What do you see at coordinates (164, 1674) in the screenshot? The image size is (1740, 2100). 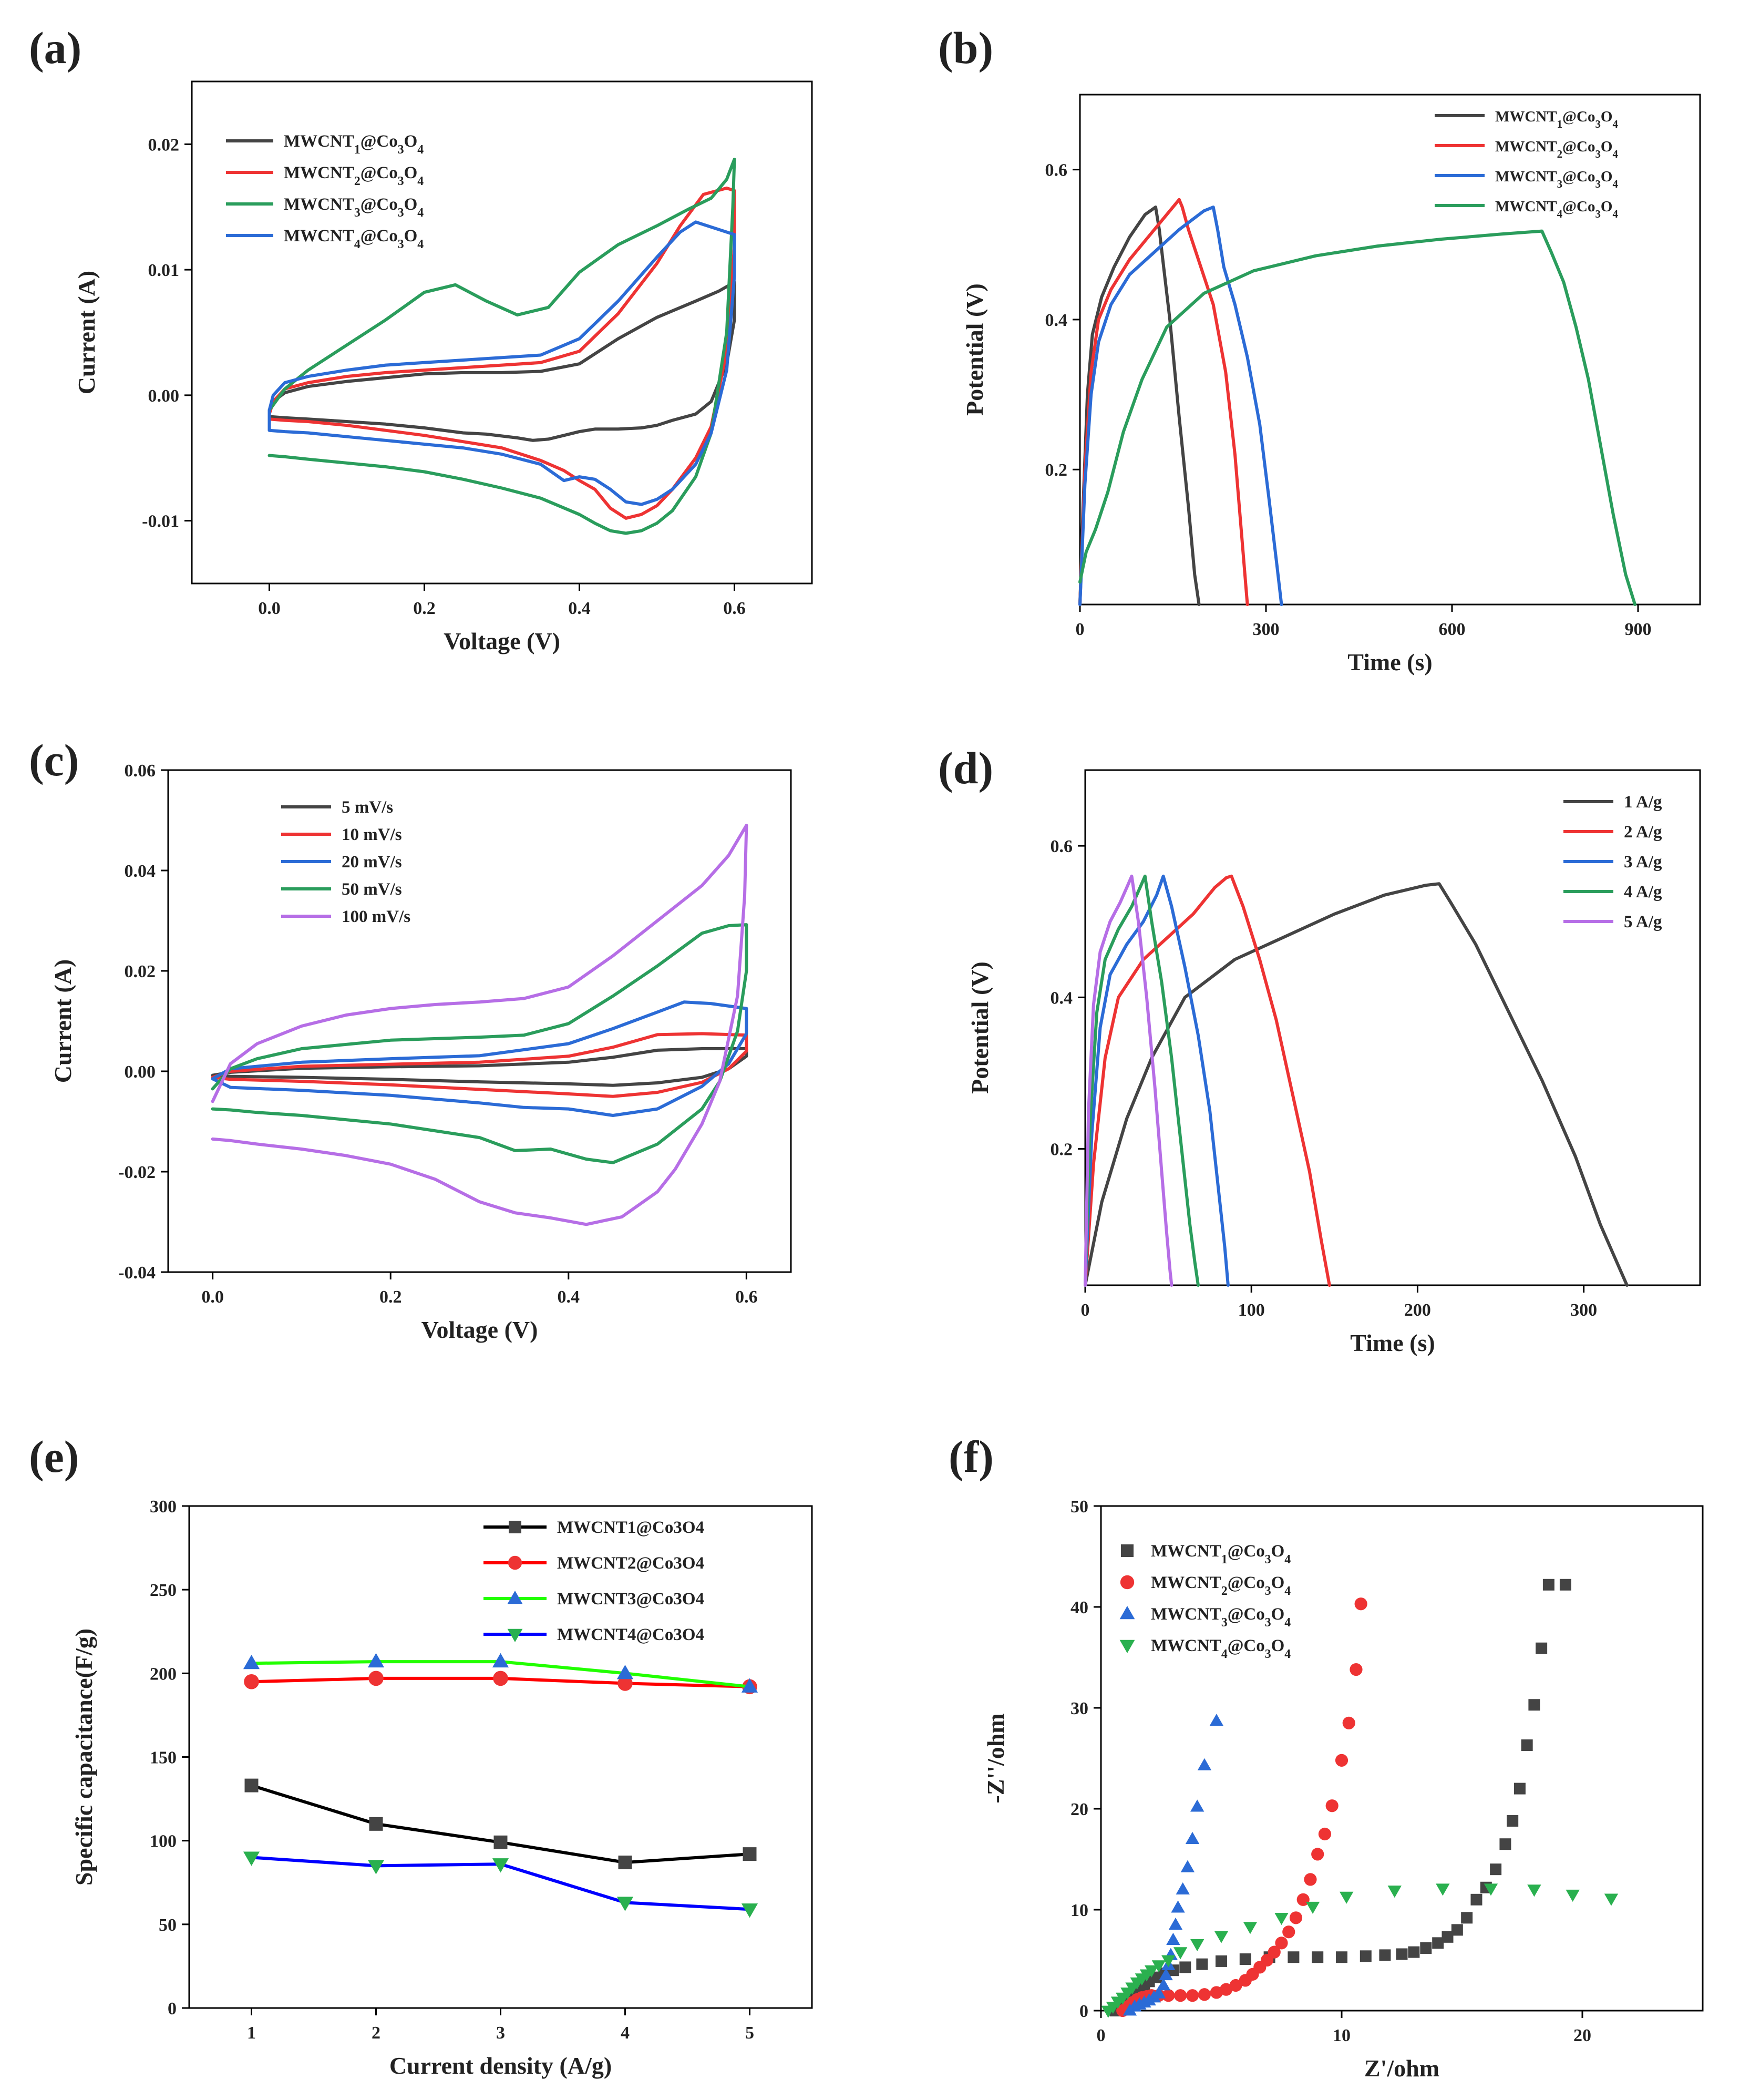 I see `y-tick-label: 200` at bounding box center [164, 1674].